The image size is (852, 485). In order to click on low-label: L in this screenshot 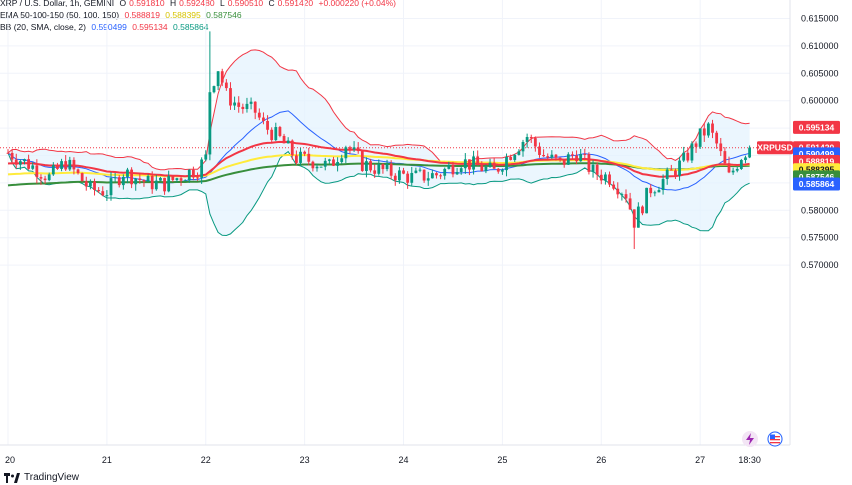, I will do `click(222, 4)`.